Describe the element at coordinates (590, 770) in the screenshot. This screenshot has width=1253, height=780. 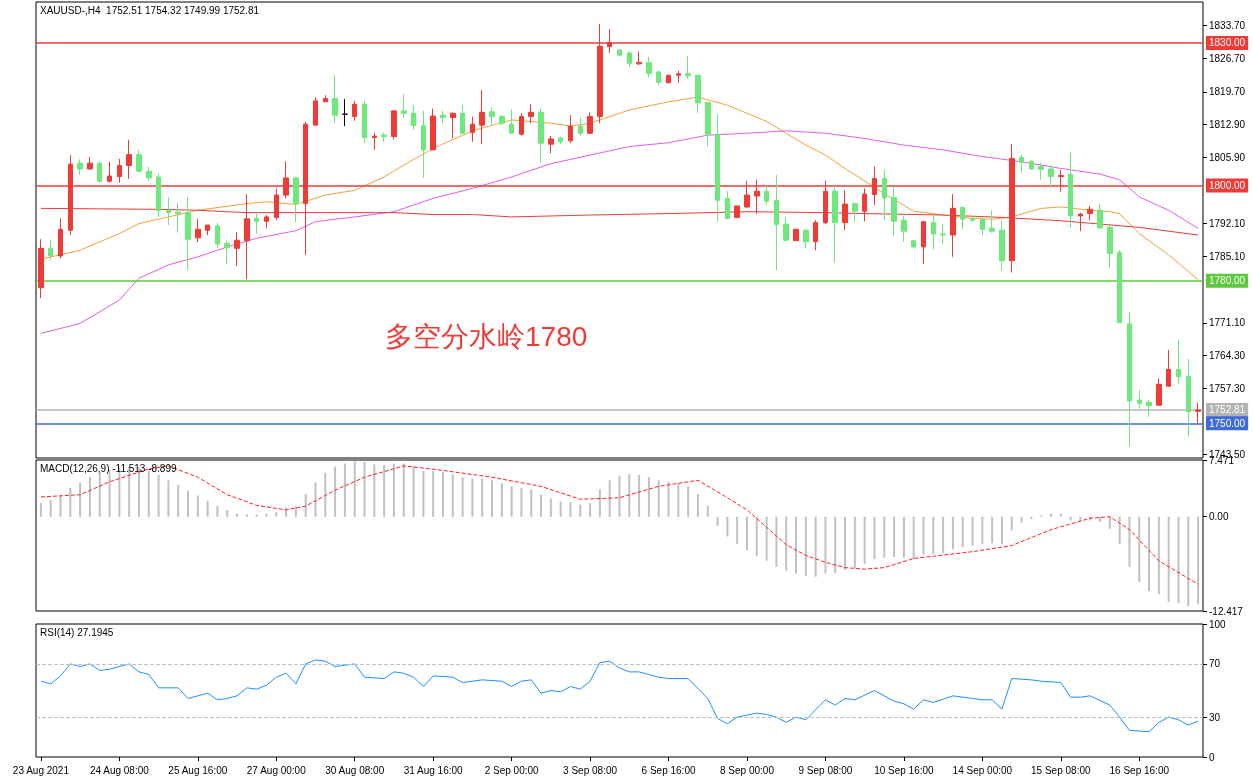
I see `x-tick-label: 3 Sep 08:00` at that location.